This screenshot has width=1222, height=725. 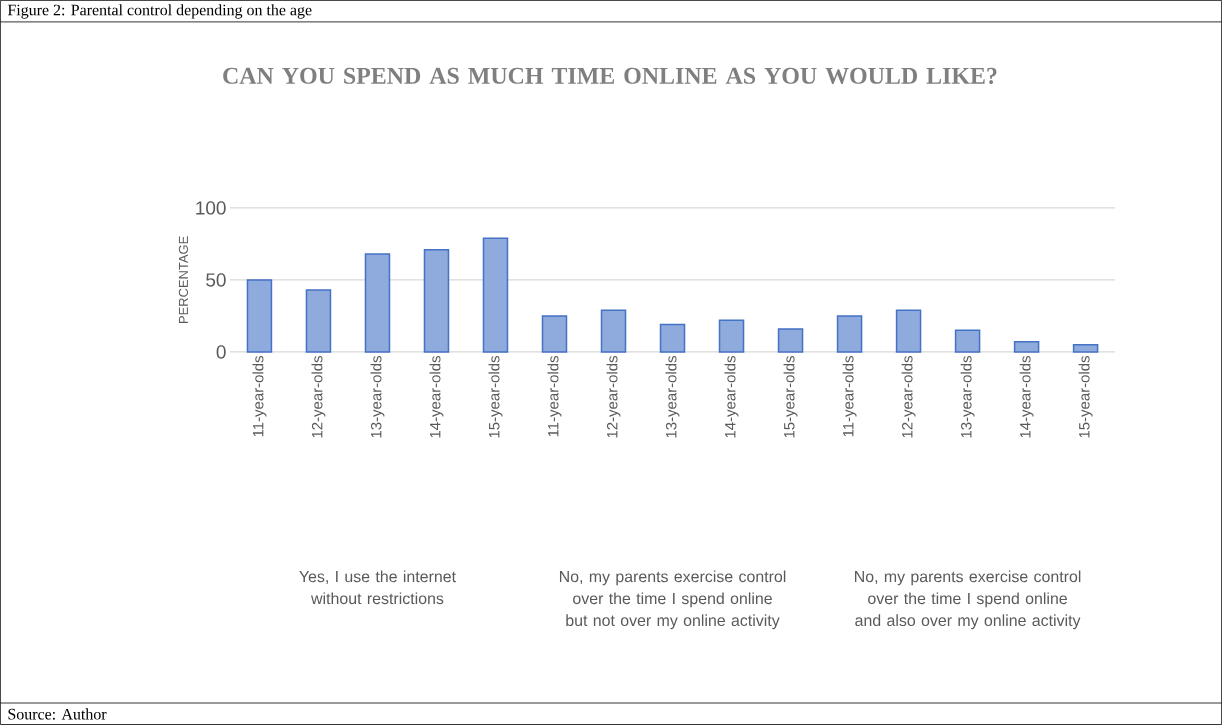 I want to click on y-axis-title: PERCENTAGE, so click(x=183, y=280).